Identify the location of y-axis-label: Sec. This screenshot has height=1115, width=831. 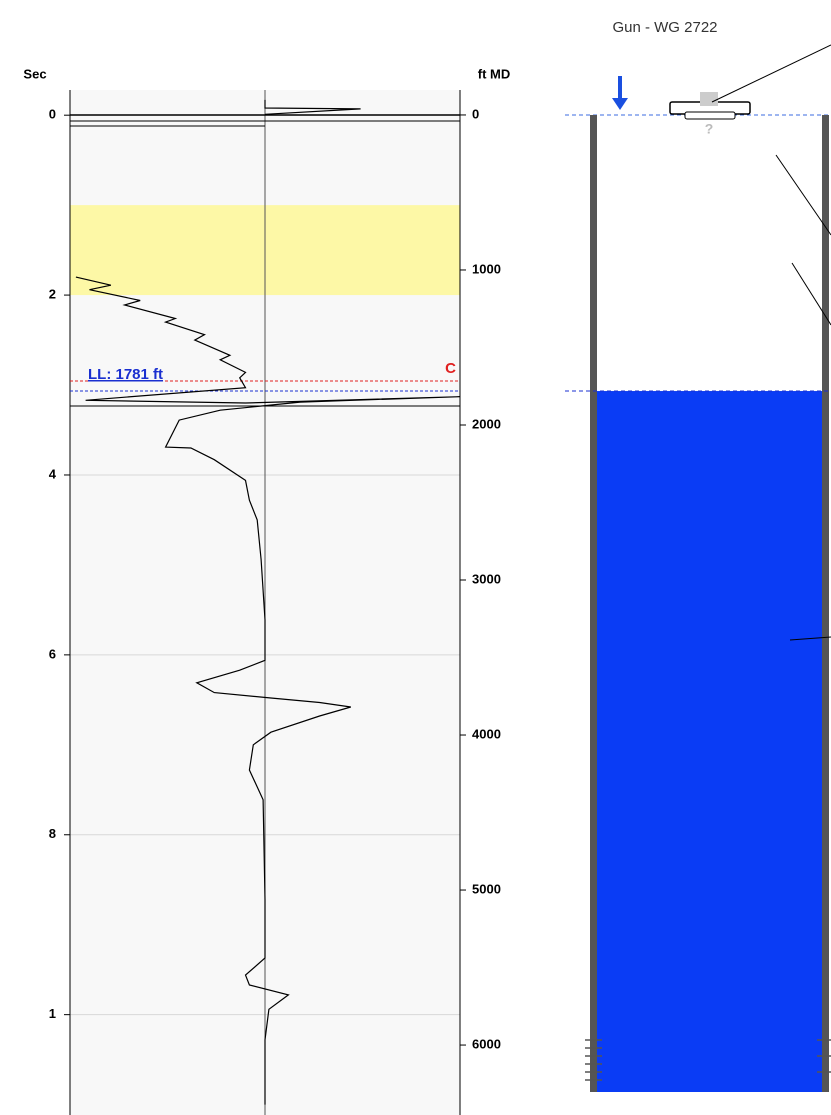
(34, 73).